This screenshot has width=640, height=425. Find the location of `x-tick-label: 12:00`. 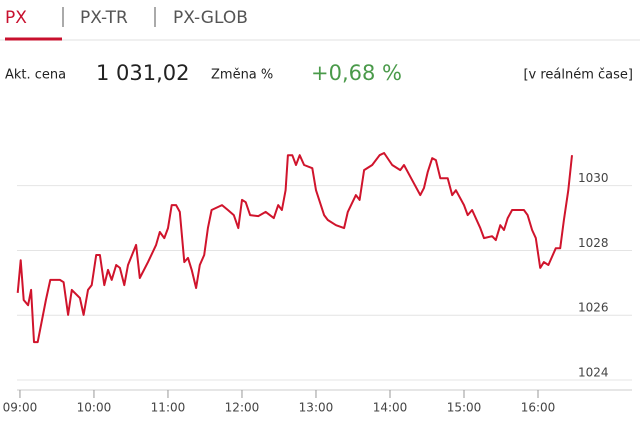

x-tick-label: 12:00 is located at coordinates (242, 408).